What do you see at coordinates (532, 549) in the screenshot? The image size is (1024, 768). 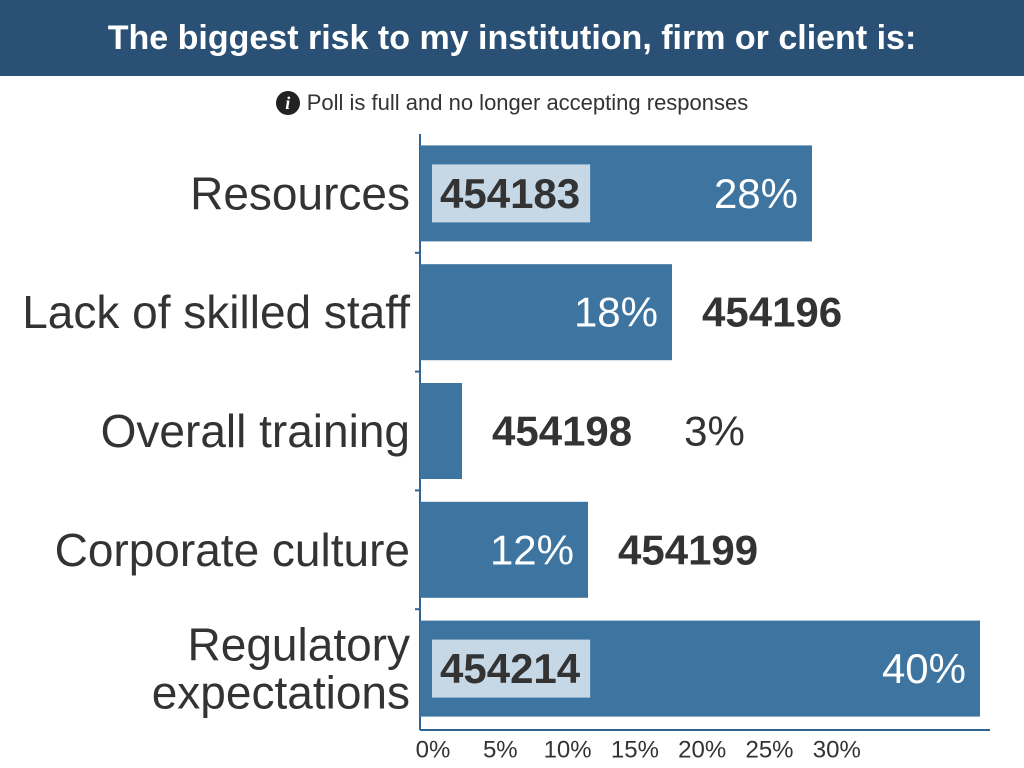 I see `value-label: 12%` at bounding box center [532, 549].